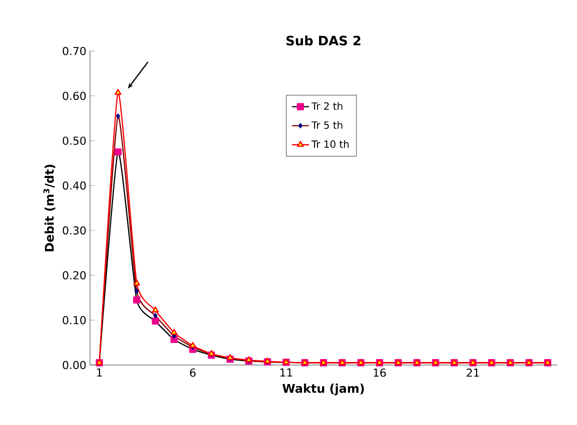  I want to click on y-tick-label: 0.40, so click(74, 185).